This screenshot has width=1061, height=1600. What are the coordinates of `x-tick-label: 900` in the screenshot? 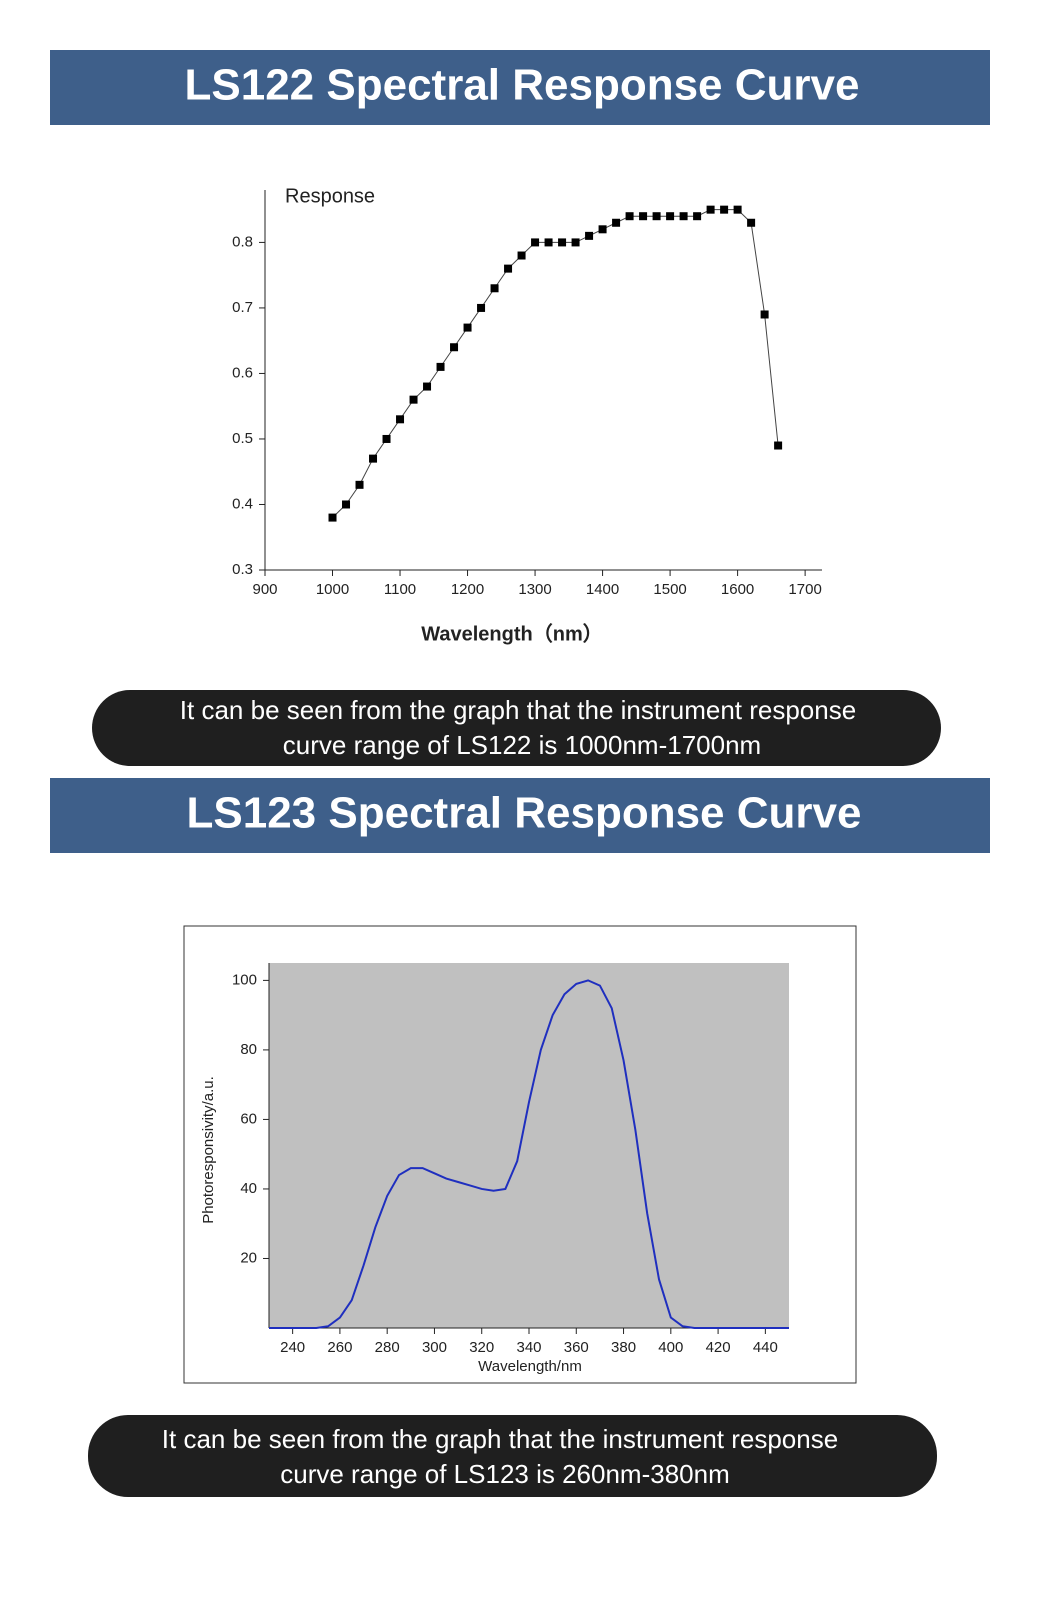 It's located at (264, 589).